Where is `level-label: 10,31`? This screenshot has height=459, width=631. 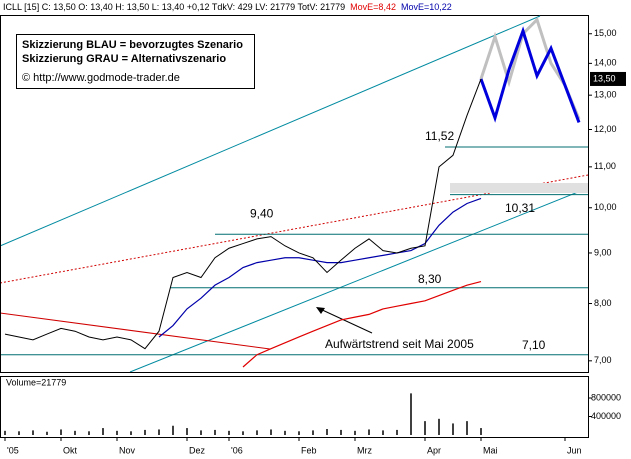 level-label: 10,31 is located at coordinates (520, 208).